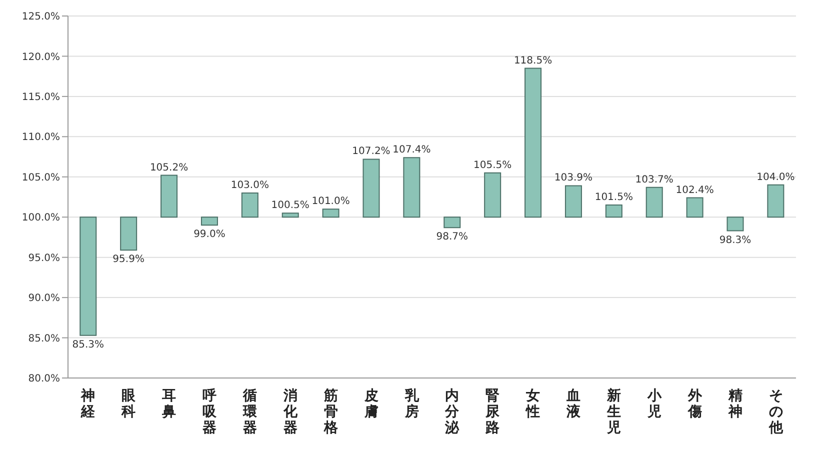  What do you see at coordinates (573, 178) in the screenshot?
I see `data-label: 103.9%` at bounding box center [573, 178].